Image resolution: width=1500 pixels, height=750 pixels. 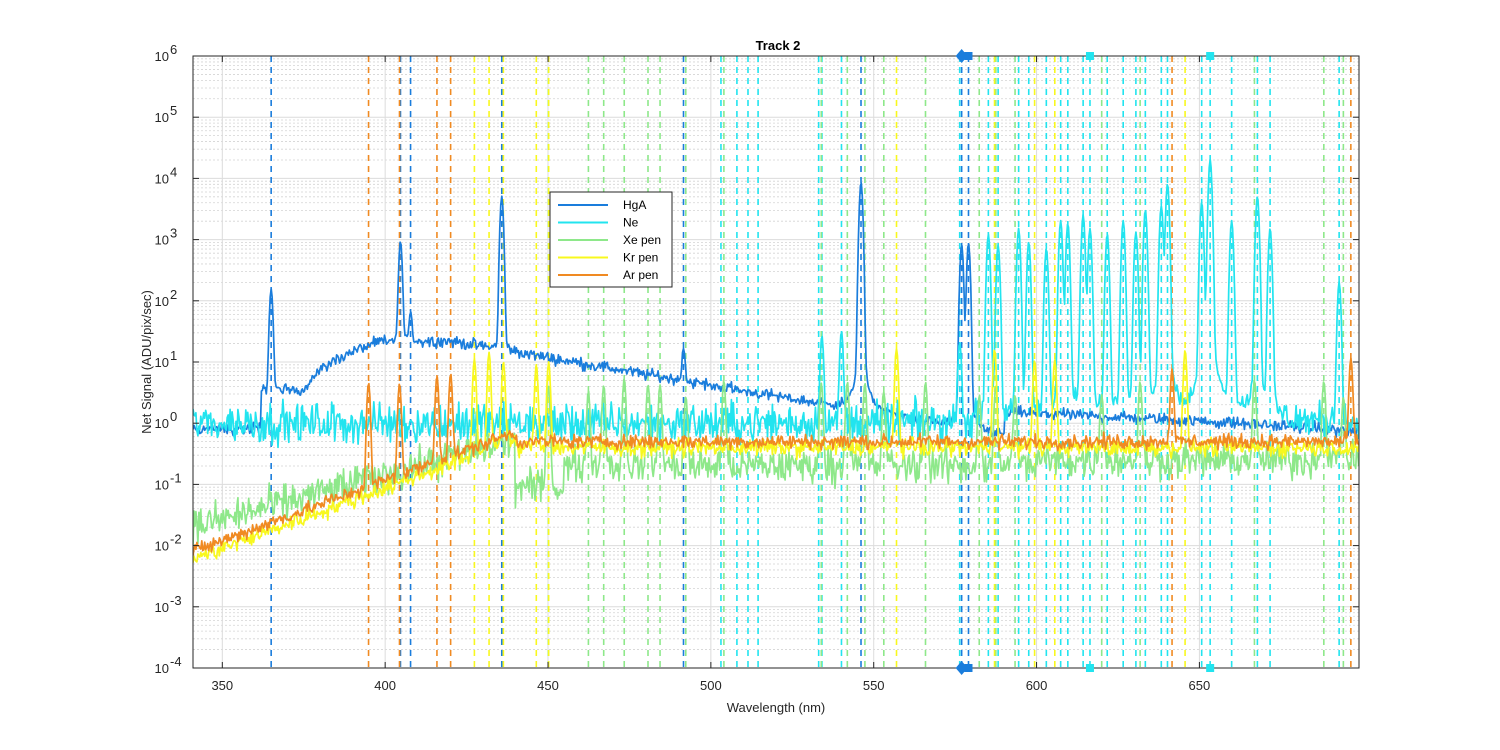 I want to click on x-tick-label: 400, so click(x=385, y=685).